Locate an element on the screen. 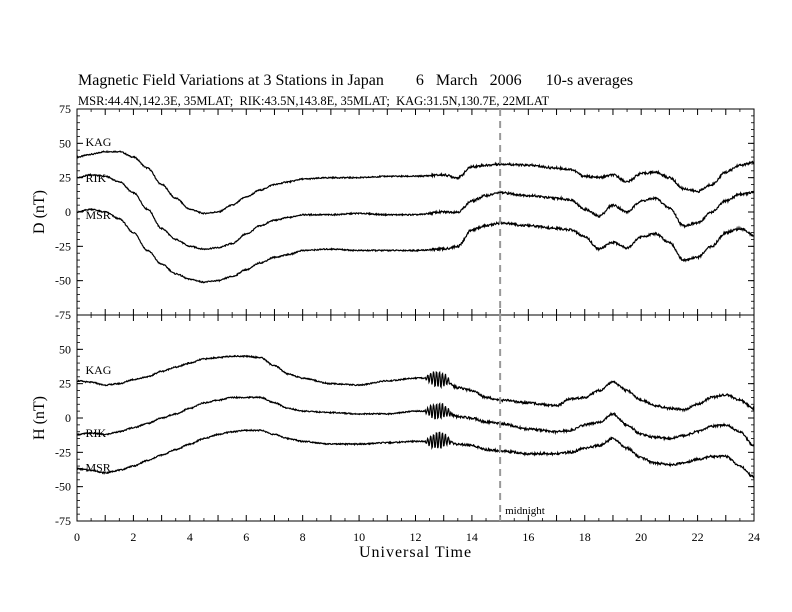 The image size is (792, 612). x-tick-label: 6 is located at coordinates (246, 537).